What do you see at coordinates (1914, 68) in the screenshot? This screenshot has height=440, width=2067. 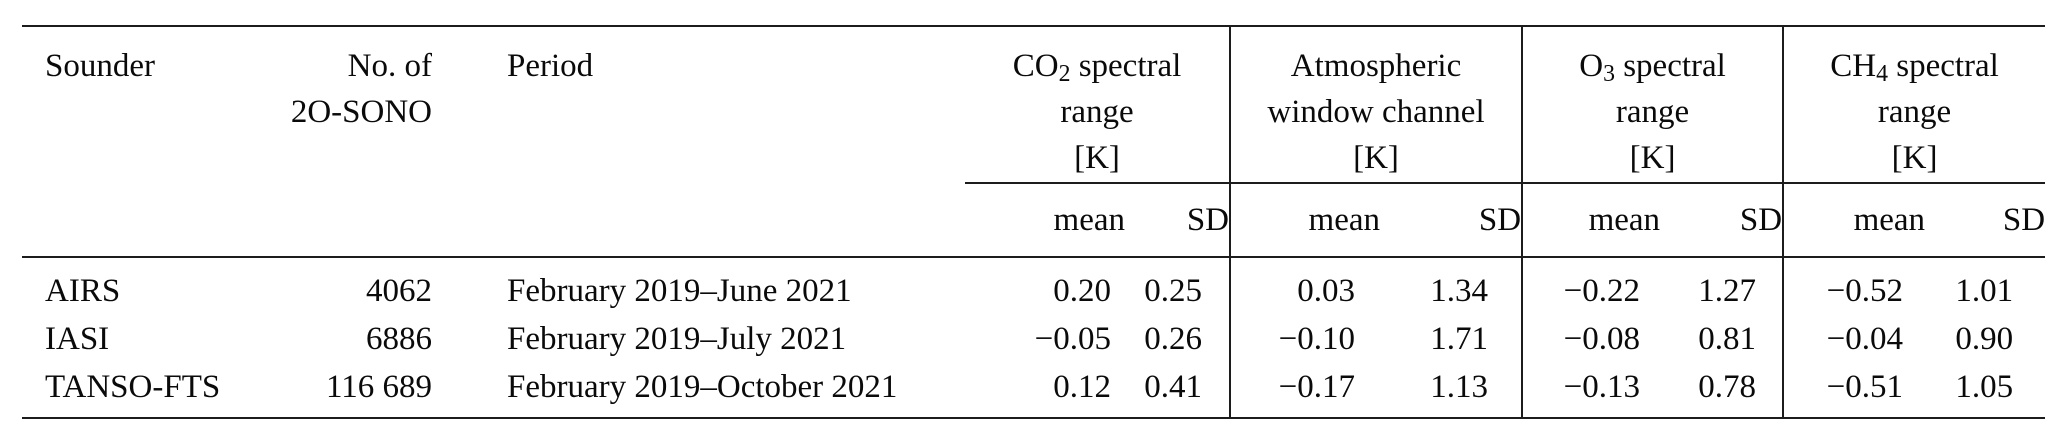 I see `col-group-ch4-title: CH4 spectral` at bounding box center [1914, 68].